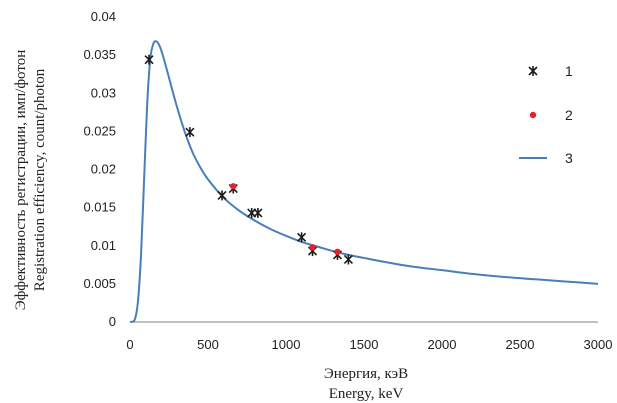 This screenshot has width=617, height=403. Describe the element at coordinates (550, 71) in the screenshot. I see `legend-item-1: 1` at that location.